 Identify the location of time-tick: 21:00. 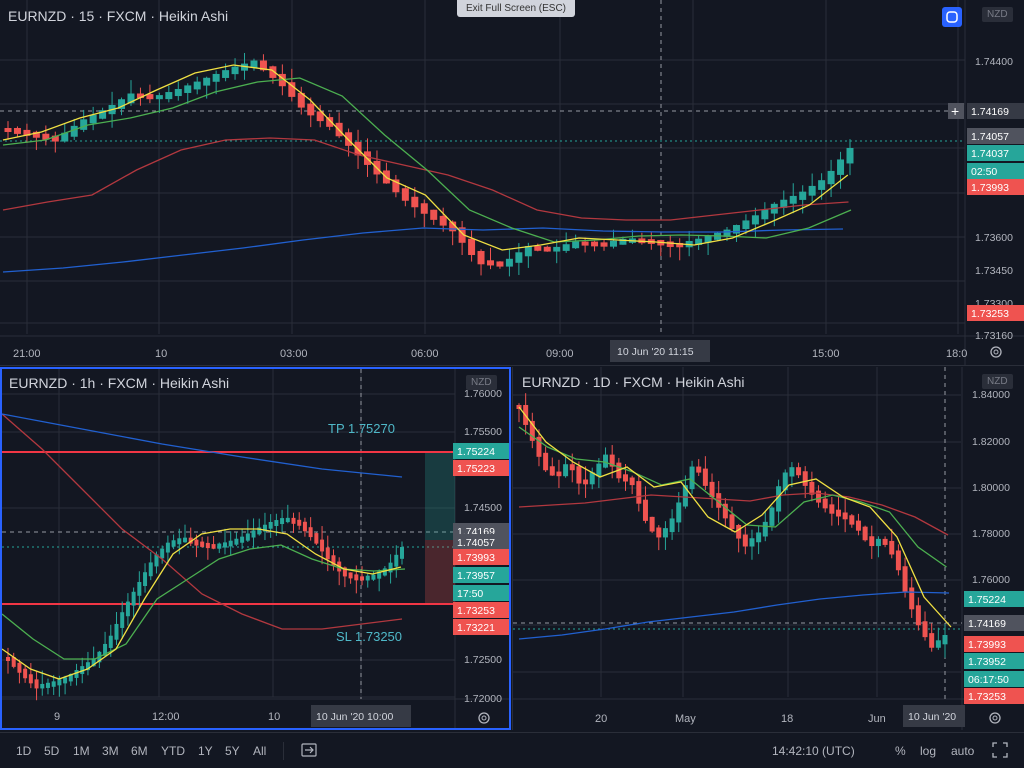
(27, 354).